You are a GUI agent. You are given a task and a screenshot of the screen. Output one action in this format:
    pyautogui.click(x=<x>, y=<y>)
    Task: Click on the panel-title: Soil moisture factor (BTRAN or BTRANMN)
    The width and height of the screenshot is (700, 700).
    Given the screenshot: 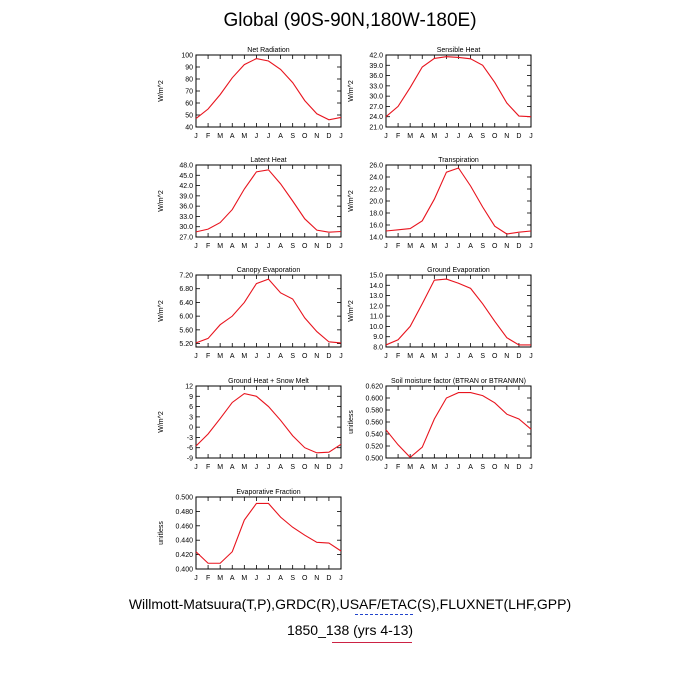 What is the action you would take?
    pyautogui.click(x=458, y=381)
    